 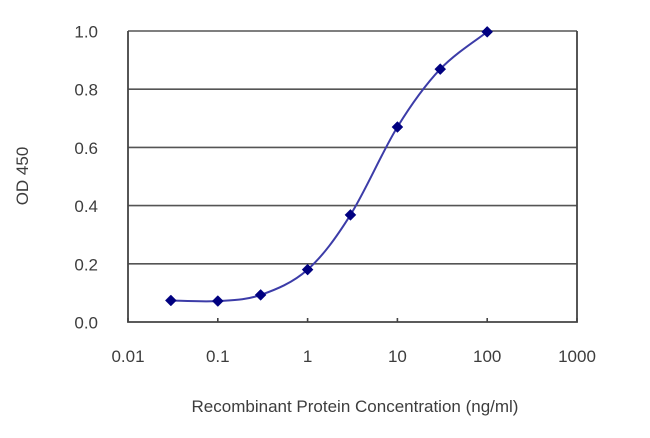 What do you see at coordinates (86, 206) in the screenshot?
I see `y-tick-label: 0.4` at bounding box center [86, 206].